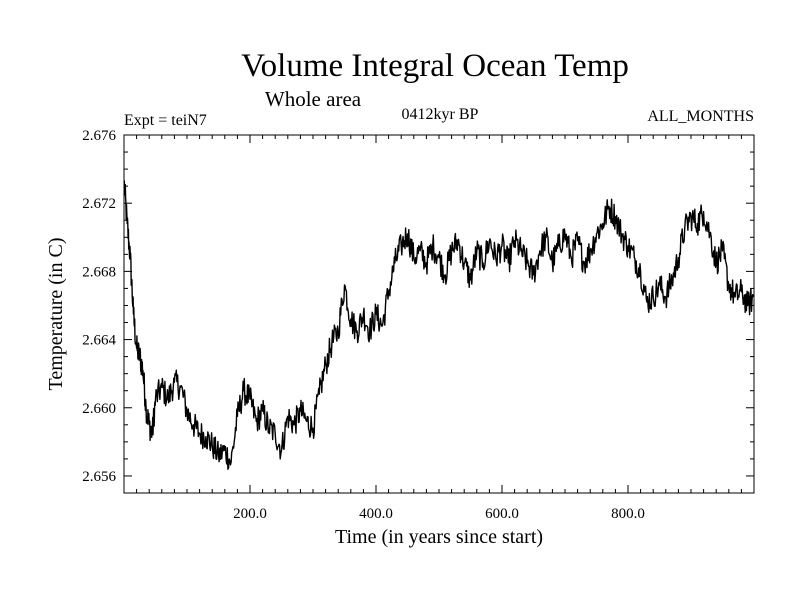 This screenshot has width=800, height=600. I want to click on x-tick-label: 200.0, so click(250, 514).